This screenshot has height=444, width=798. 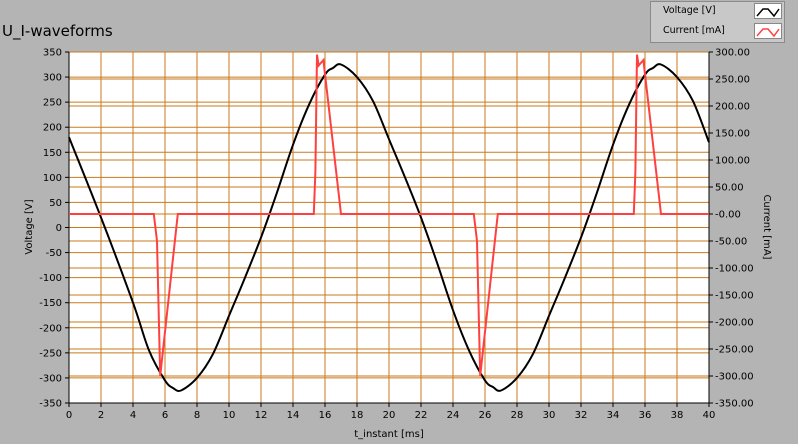 What do you see at coordinates (52, 128) in the screenshot?
I see `y-tick-label: 200` at bounding box center [52, 128].